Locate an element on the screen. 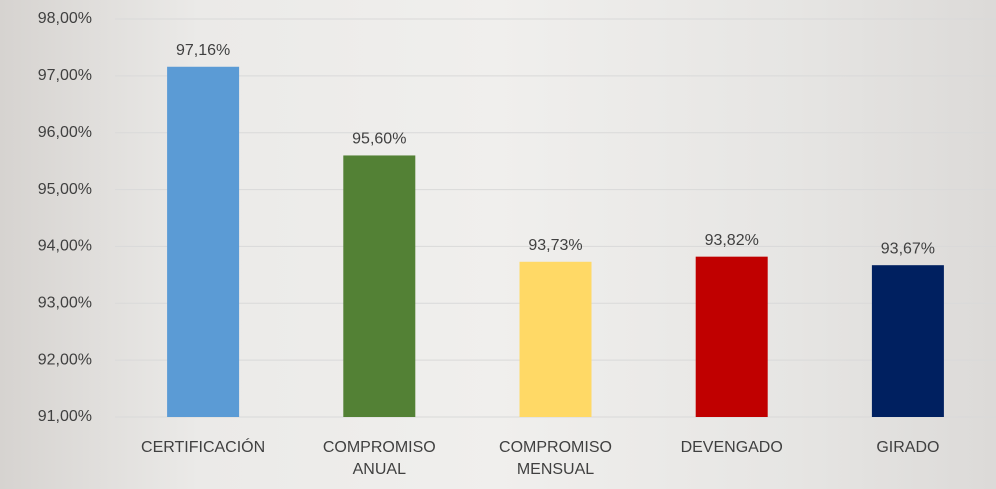 Image resolution: width=996 pixels, height=489 pixels. x-tick-label: GIRADO is located at coordinates (908, 447).